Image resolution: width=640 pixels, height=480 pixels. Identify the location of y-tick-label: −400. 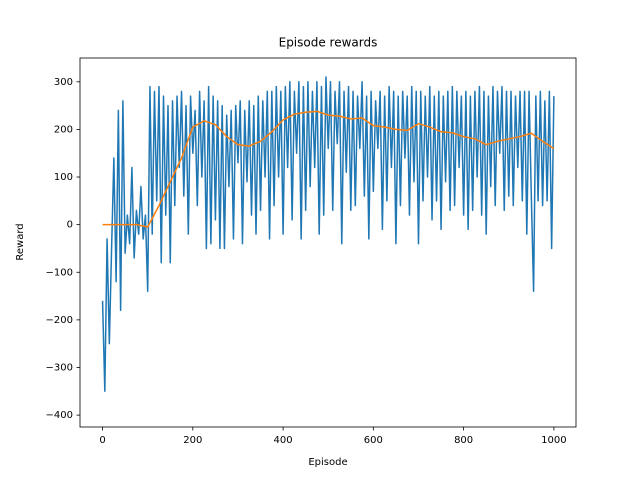
(59, 415).